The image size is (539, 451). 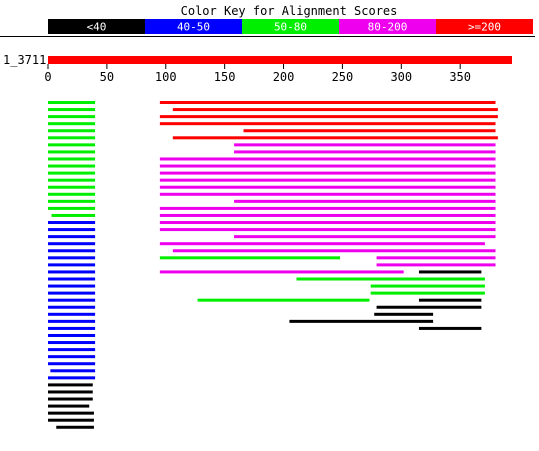 I want to click on axis-tick-label: 150, so click(x=225, y=77).